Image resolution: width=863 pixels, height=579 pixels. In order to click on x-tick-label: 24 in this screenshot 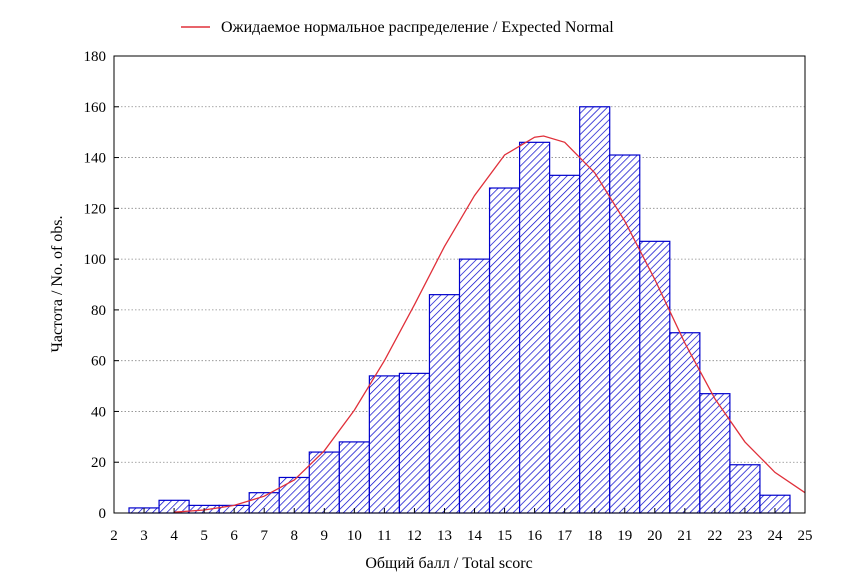, I will do `click(775, 536)`.